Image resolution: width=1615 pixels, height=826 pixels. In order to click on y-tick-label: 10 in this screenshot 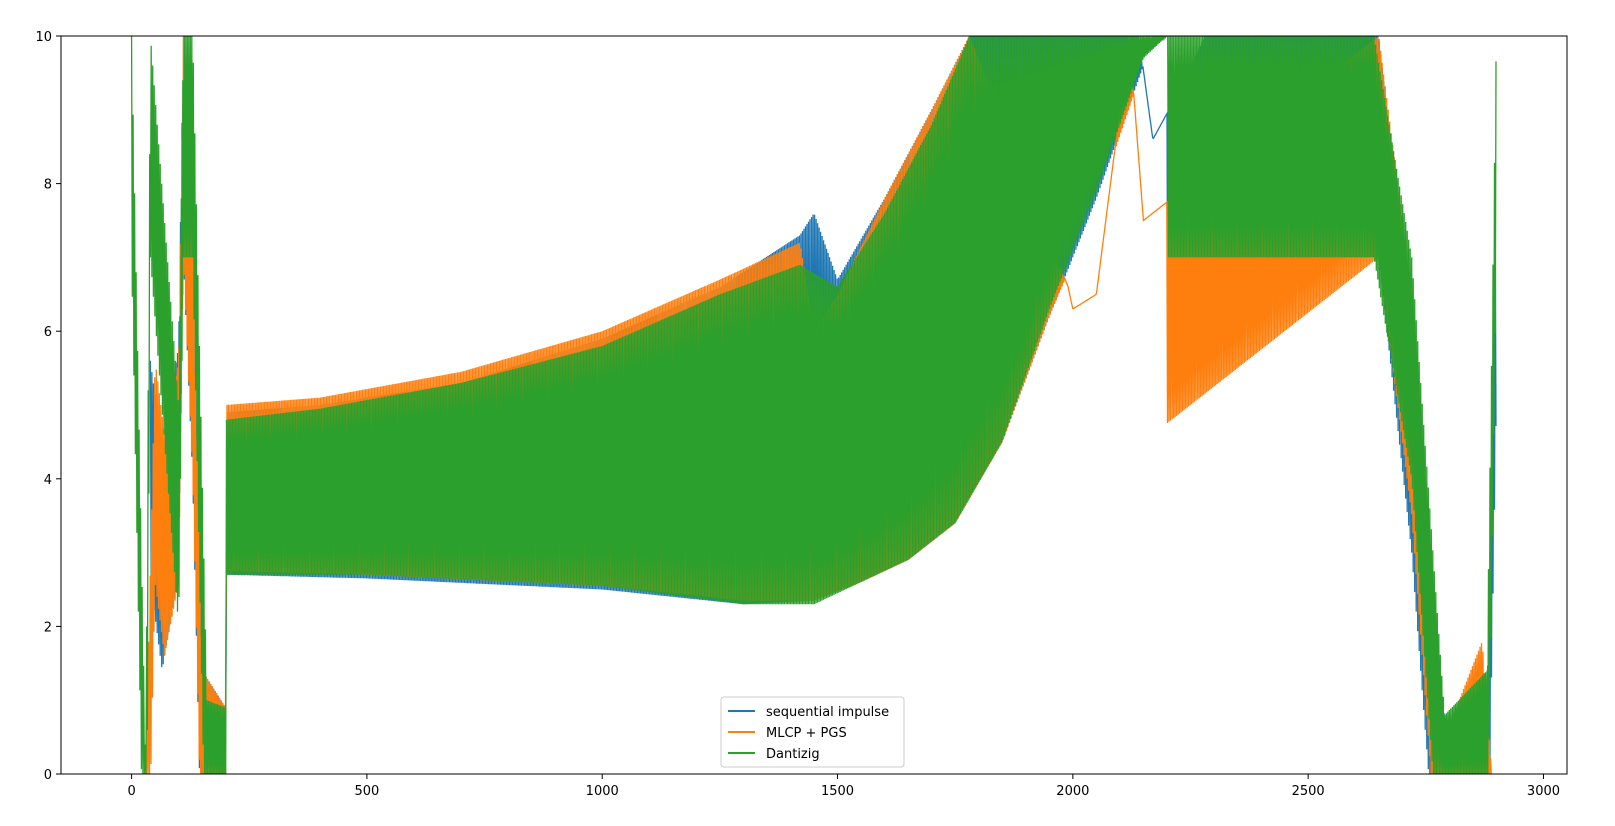, I will do `click(43, 37)`.